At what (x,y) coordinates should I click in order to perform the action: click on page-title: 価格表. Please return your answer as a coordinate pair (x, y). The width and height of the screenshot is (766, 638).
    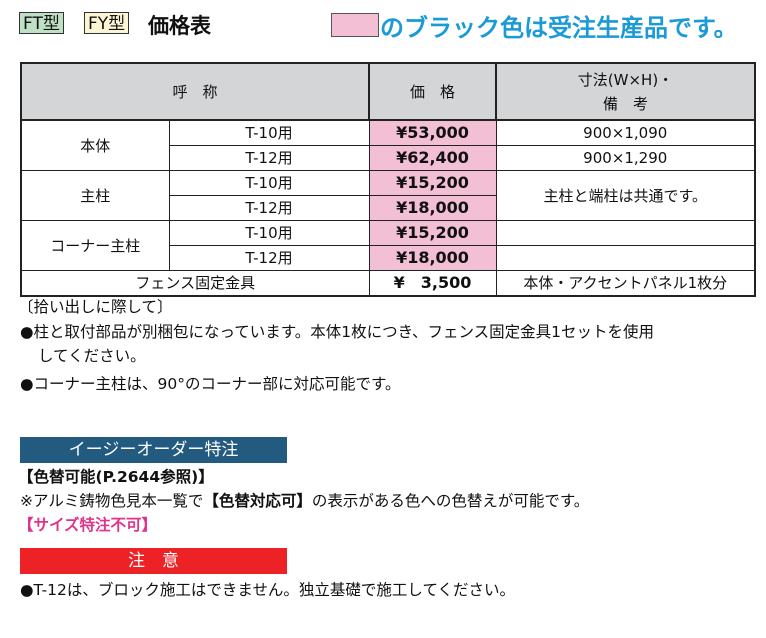
    Looking at the image, I should click on (179, 26).